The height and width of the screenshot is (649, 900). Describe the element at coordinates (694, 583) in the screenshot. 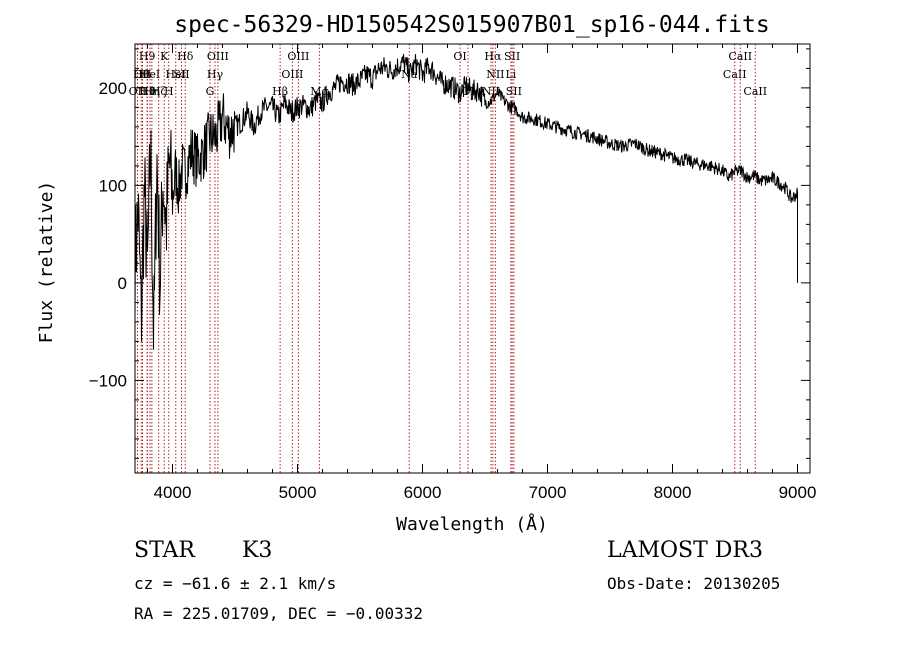

I see `observation-date: Obs-Date: 20130205` at that location.